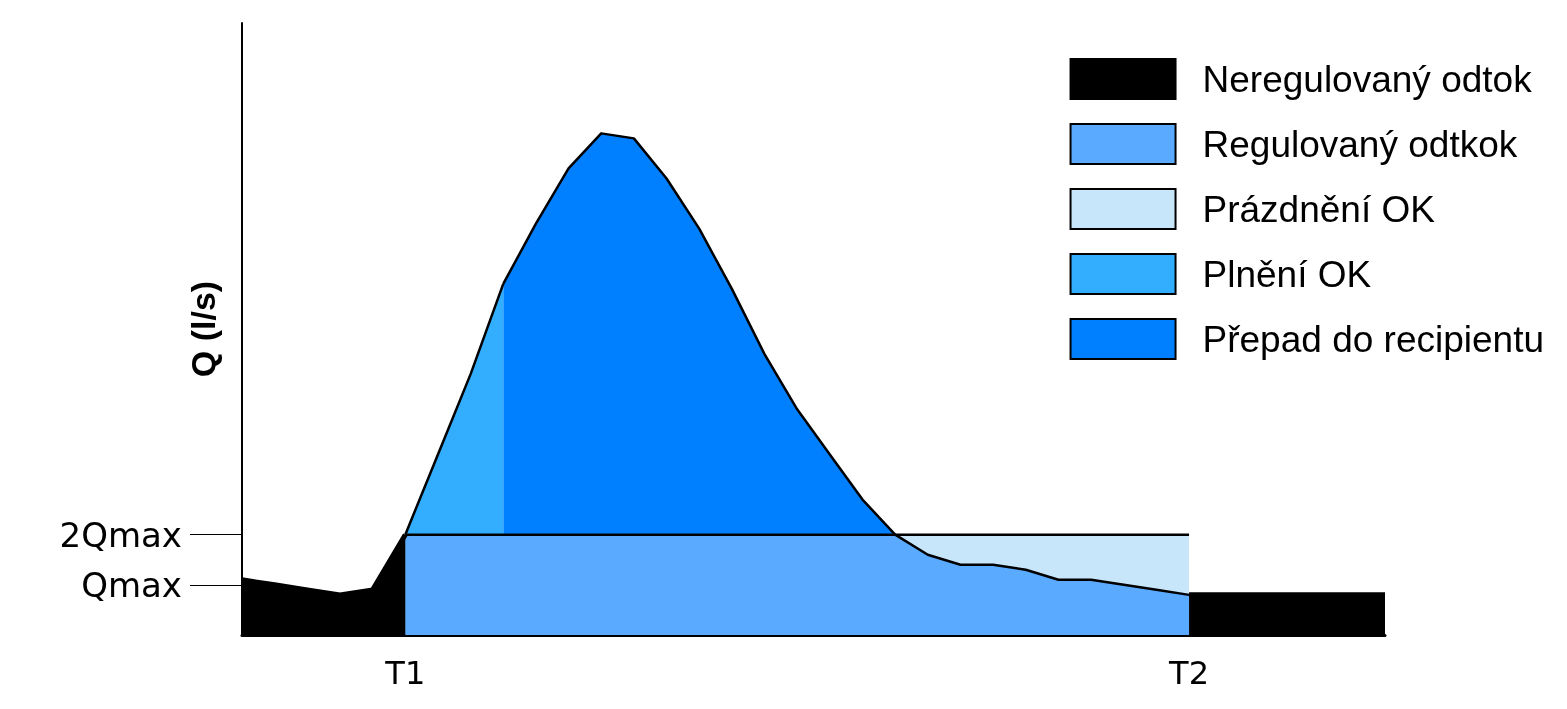 This screenshot has width=1567, height=709. I want to click on legend-label: Neregulovaný odtok, so click(1367, 79).